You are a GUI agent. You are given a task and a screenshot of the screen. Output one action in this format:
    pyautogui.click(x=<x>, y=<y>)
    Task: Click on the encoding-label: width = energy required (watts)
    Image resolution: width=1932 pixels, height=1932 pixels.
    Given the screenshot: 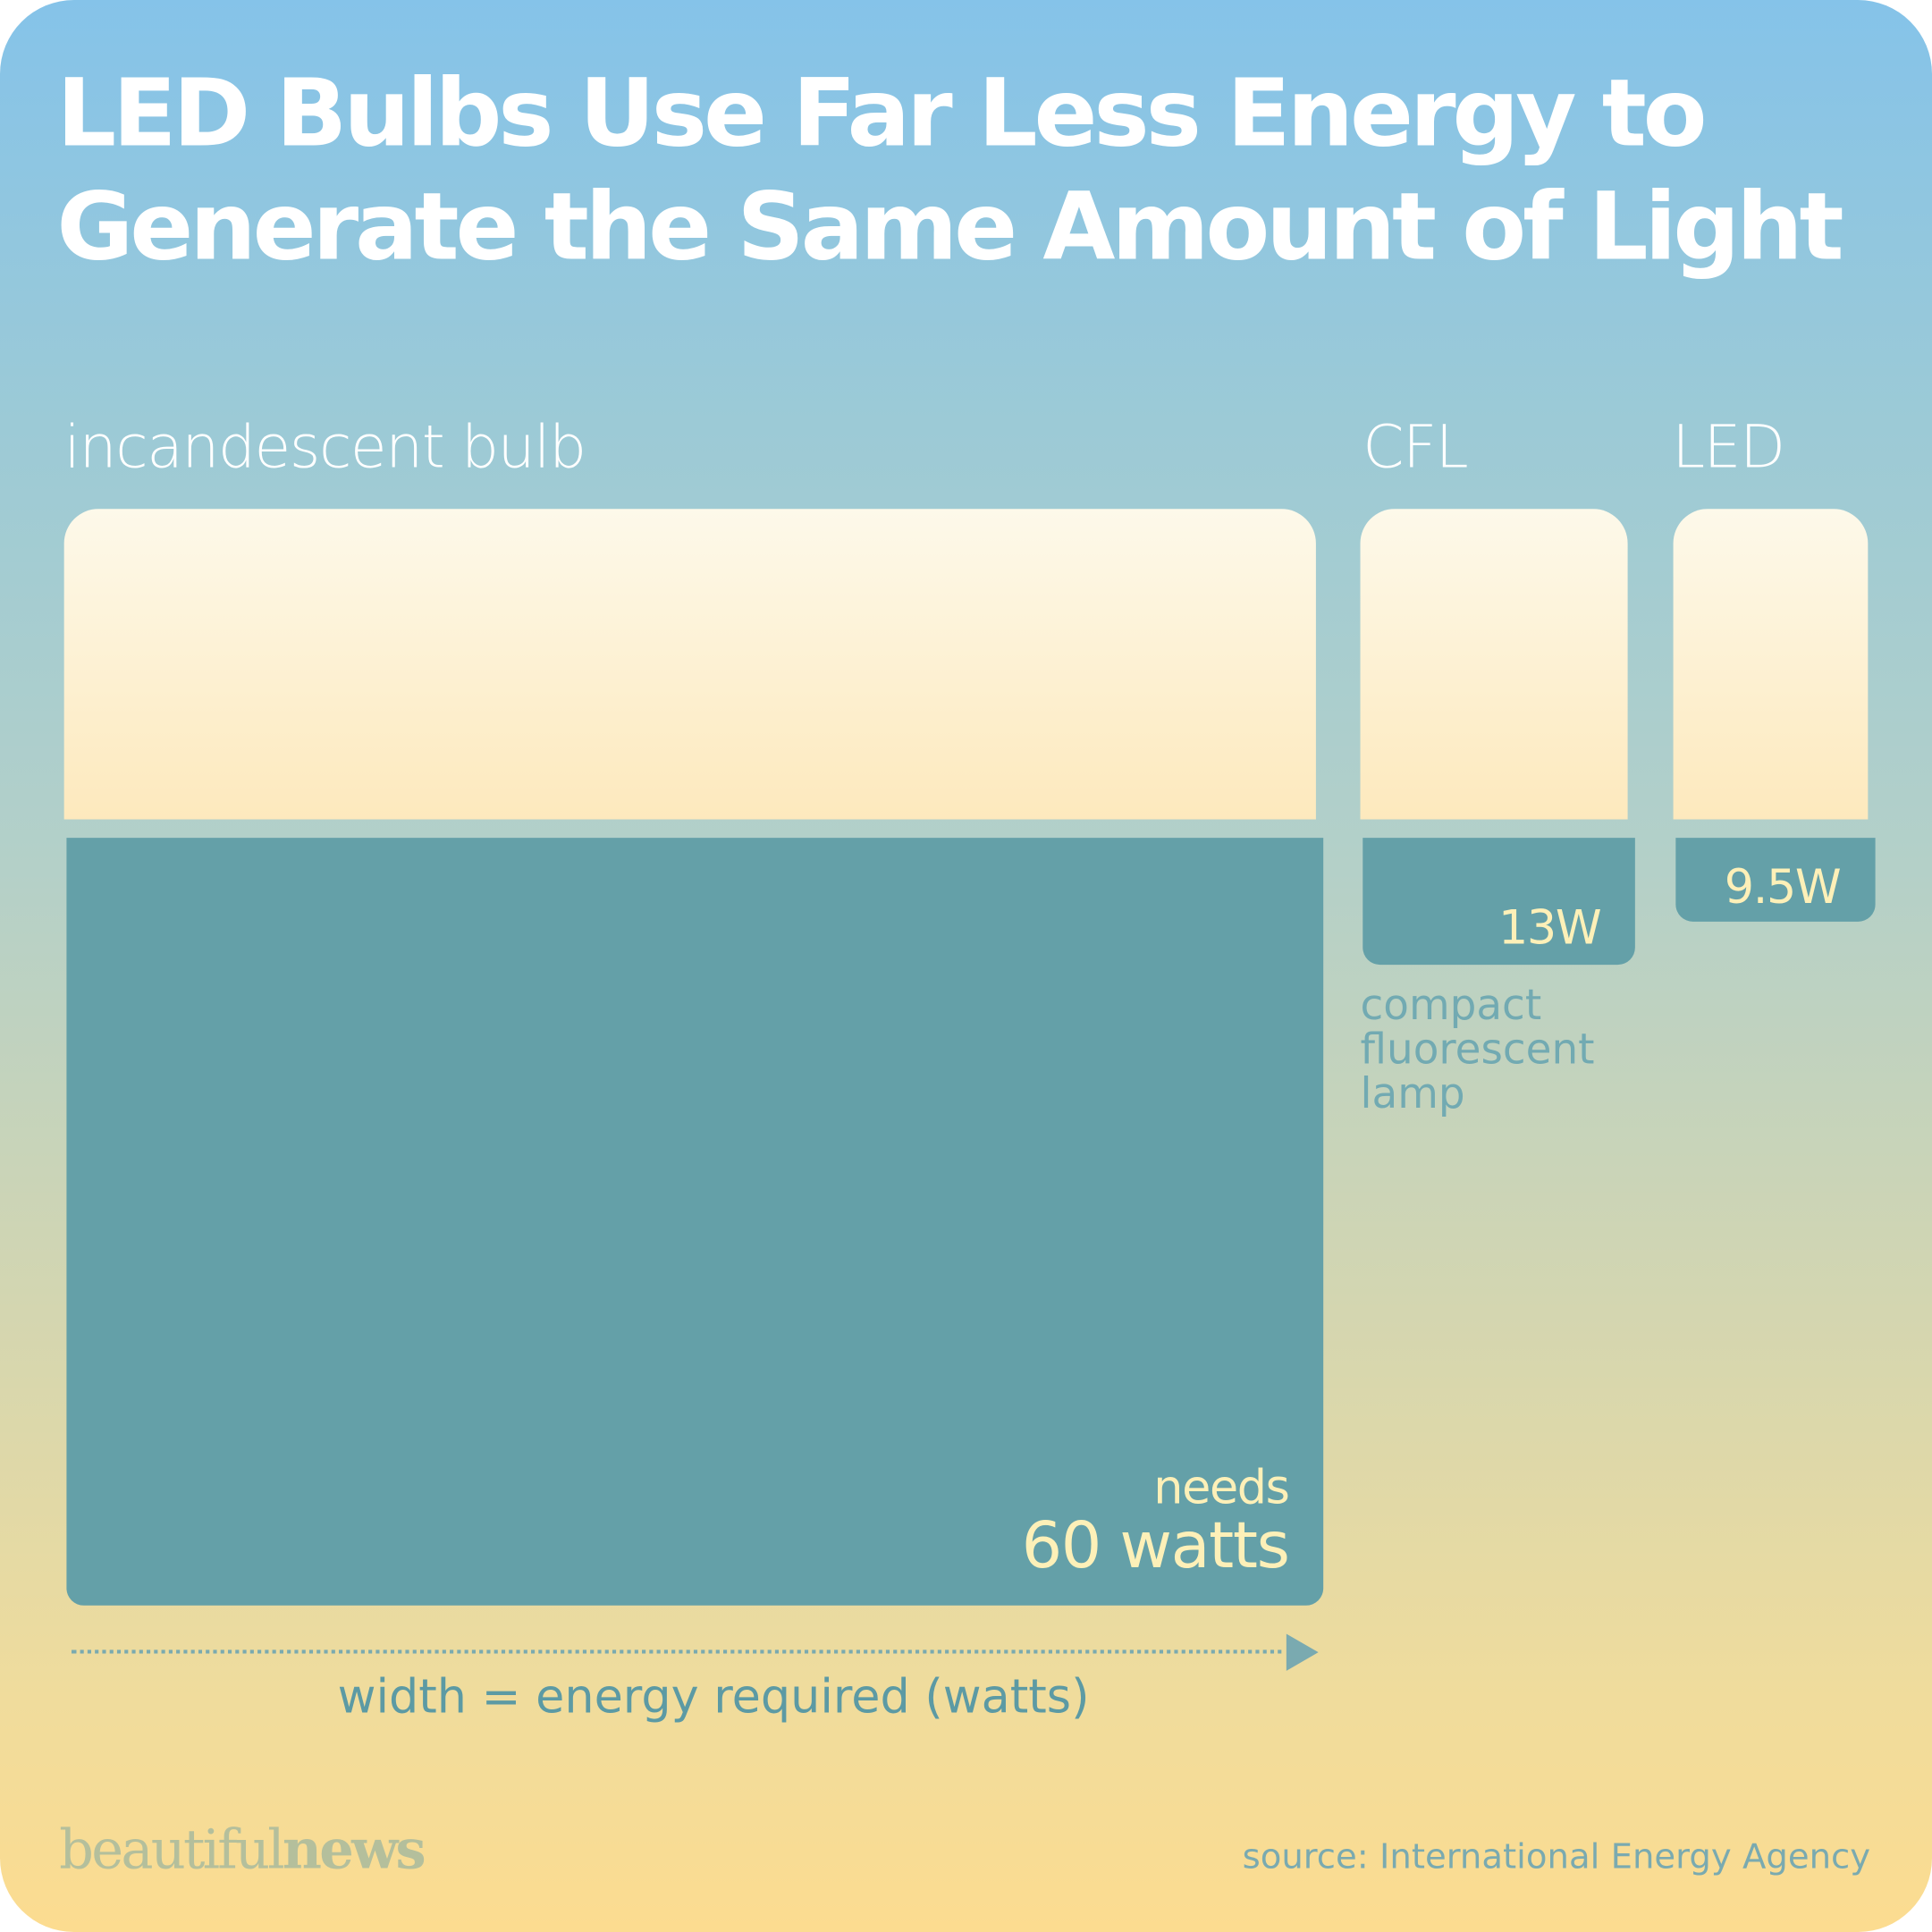 What is the action you would take?
    pyautogui.click(x=713, y=1697)
    